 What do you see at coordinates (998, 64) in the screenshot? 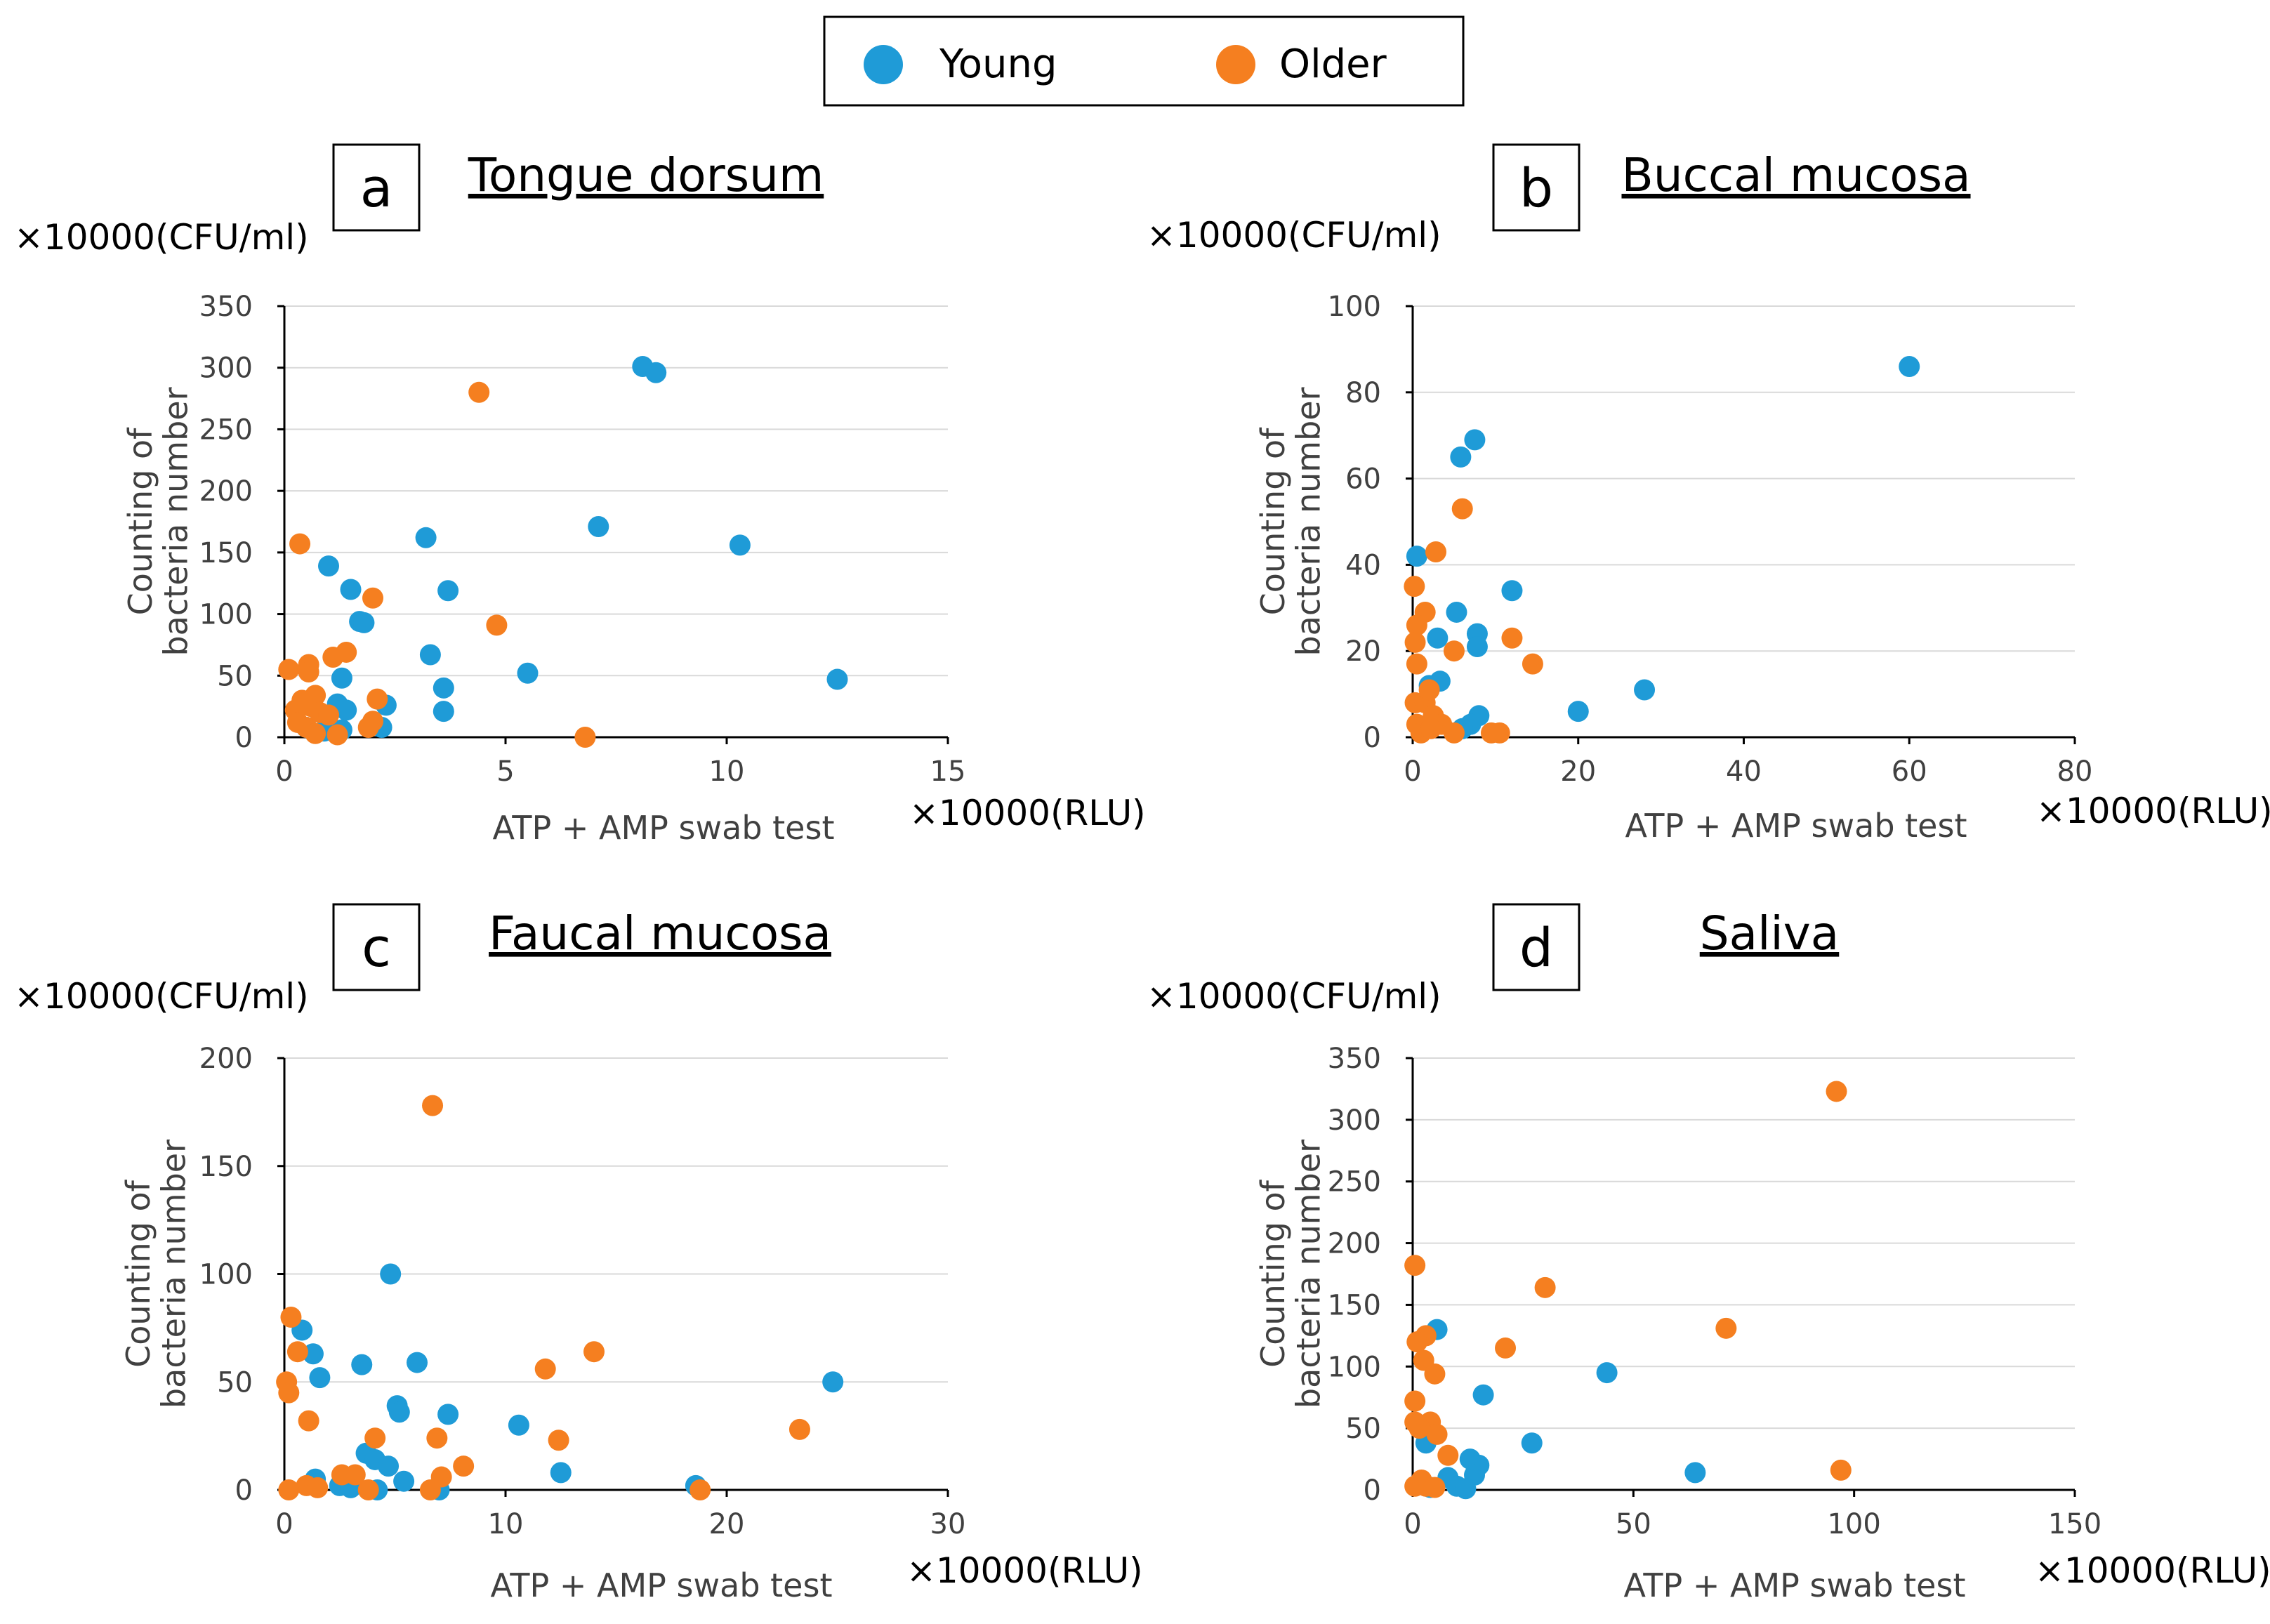
I see `legend-label-young: Young` at bounding box center [998, 64].